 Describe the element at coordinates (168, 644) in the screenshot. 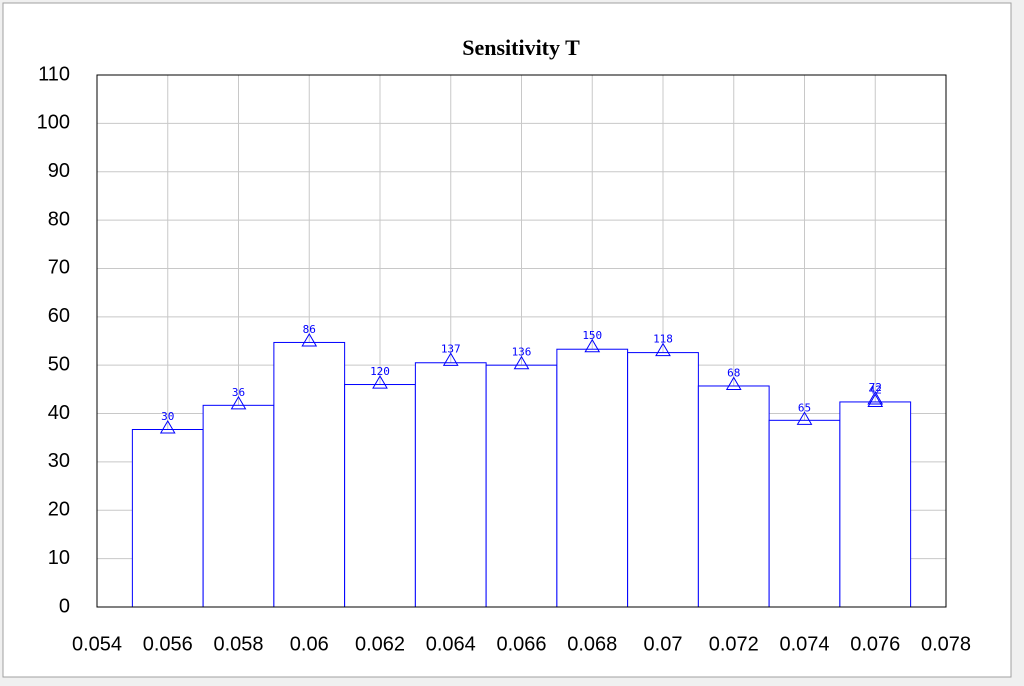

I see `x-tick-label: 0.056` at that location.